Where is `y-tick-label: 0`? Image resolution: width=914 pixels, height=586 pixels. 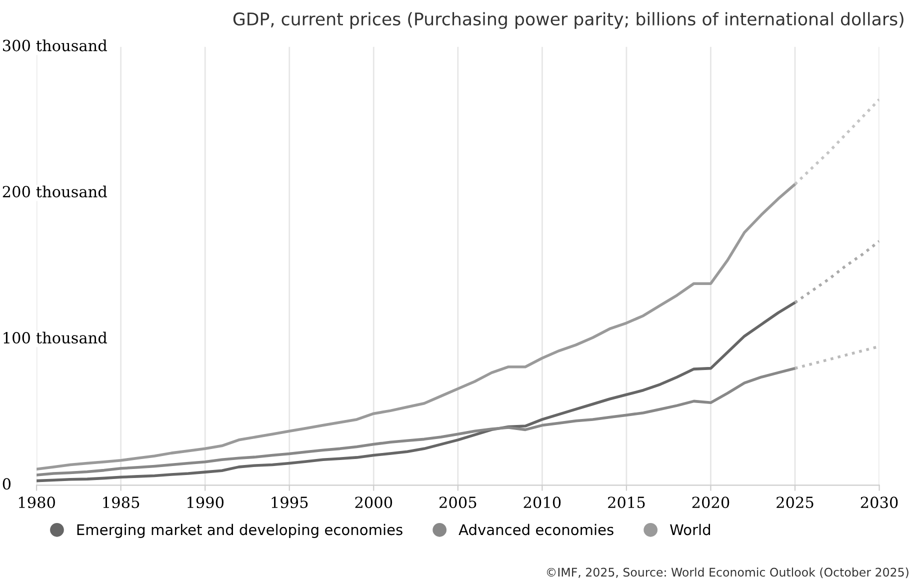 y-tick-label: 0 is located at coordinates (6, 484).